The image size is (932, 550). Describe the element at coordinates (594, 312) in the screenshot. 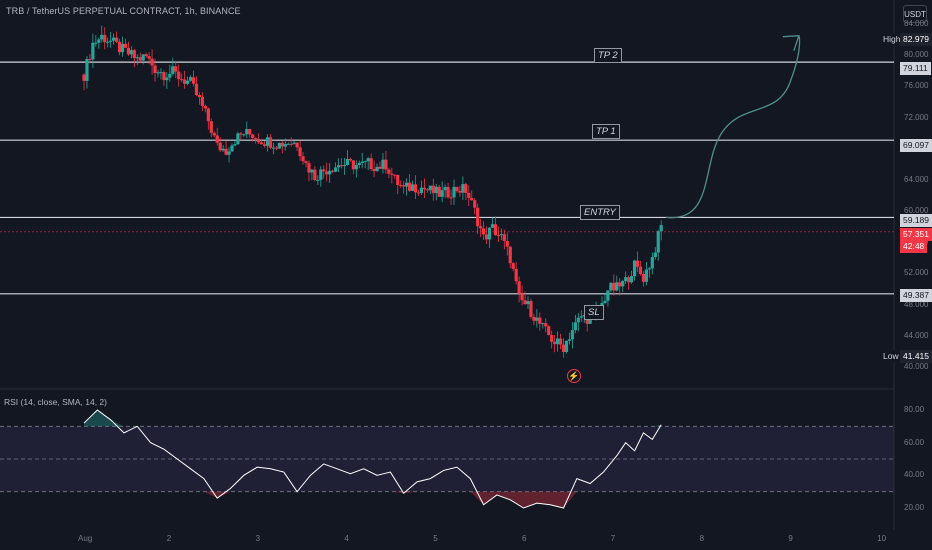

I see `sl-tag: SL` at that location.